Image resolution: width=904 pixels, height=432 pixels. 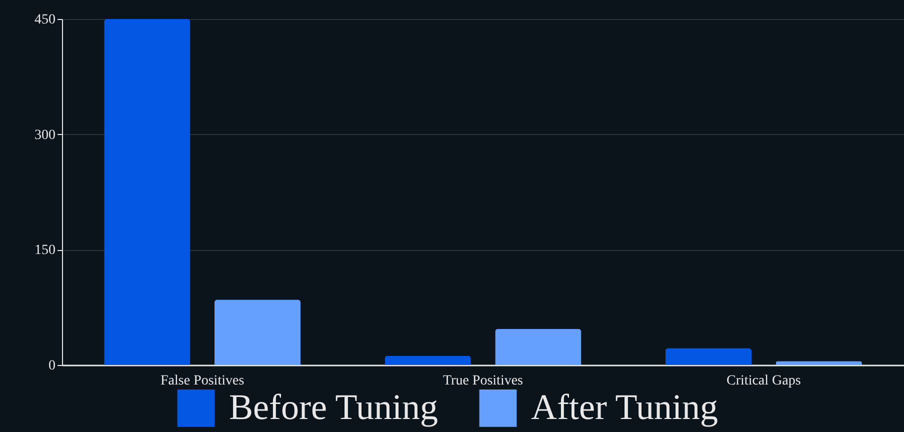 I want to click on x-tick-label: Critical Gaps, so click(x=763, y=381).